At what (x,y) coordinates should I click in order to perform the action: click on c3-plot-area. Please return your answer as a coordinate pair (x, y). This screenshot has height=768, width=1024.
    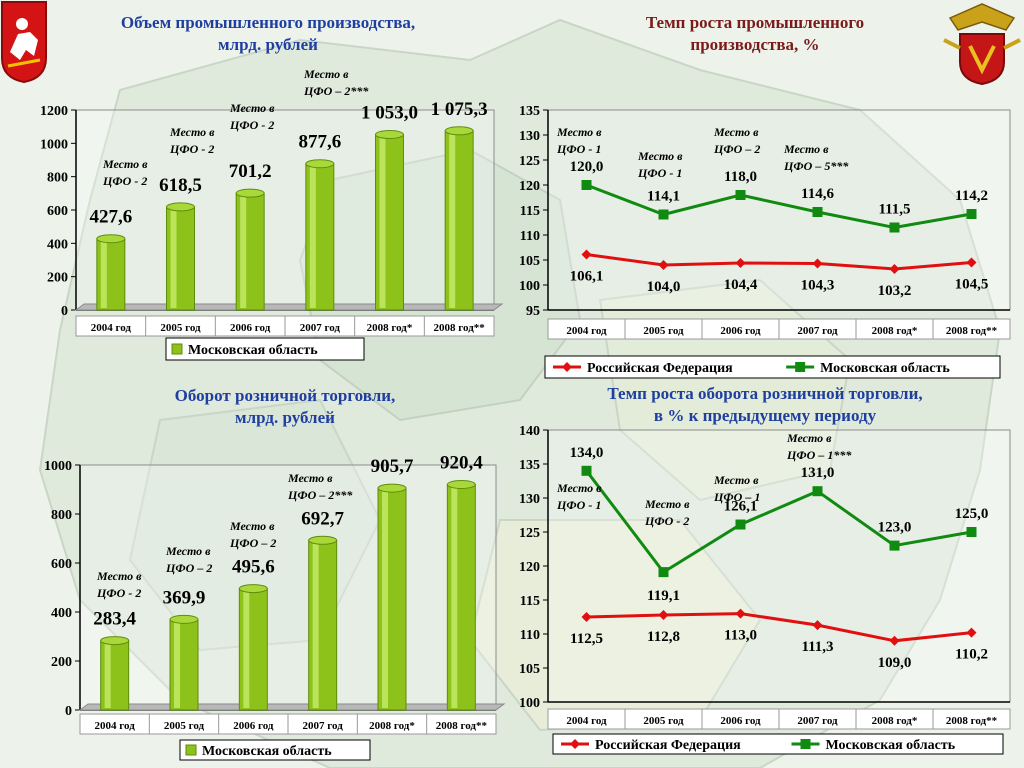
    Looking at the image, I should click on (288, 587).